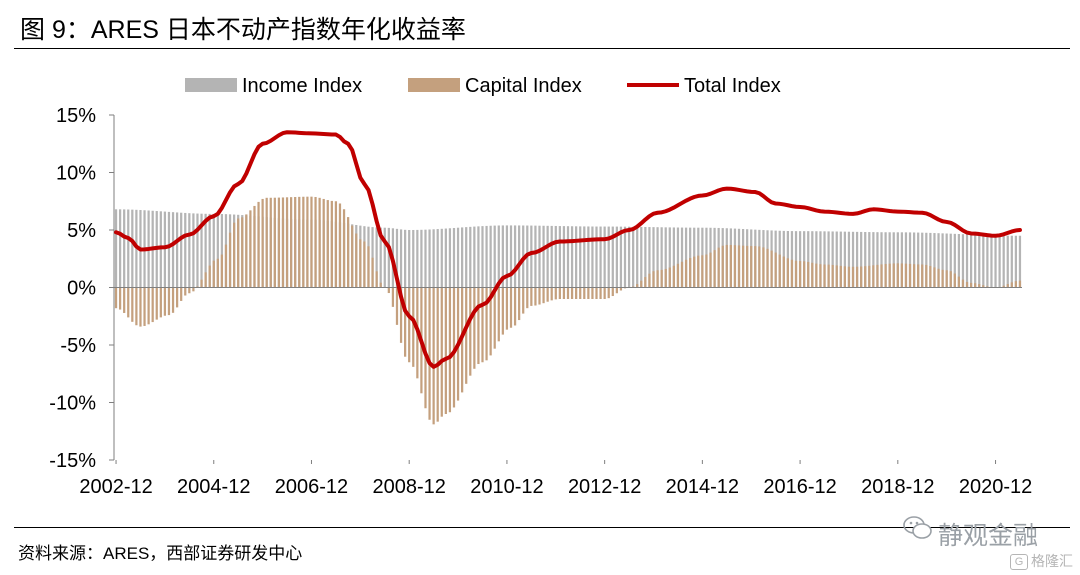 The image size is (1080, 575). Describe the element at coordinates (506, 487) in the screenshot. I see `x-tick-label: 2010-12` at that location.